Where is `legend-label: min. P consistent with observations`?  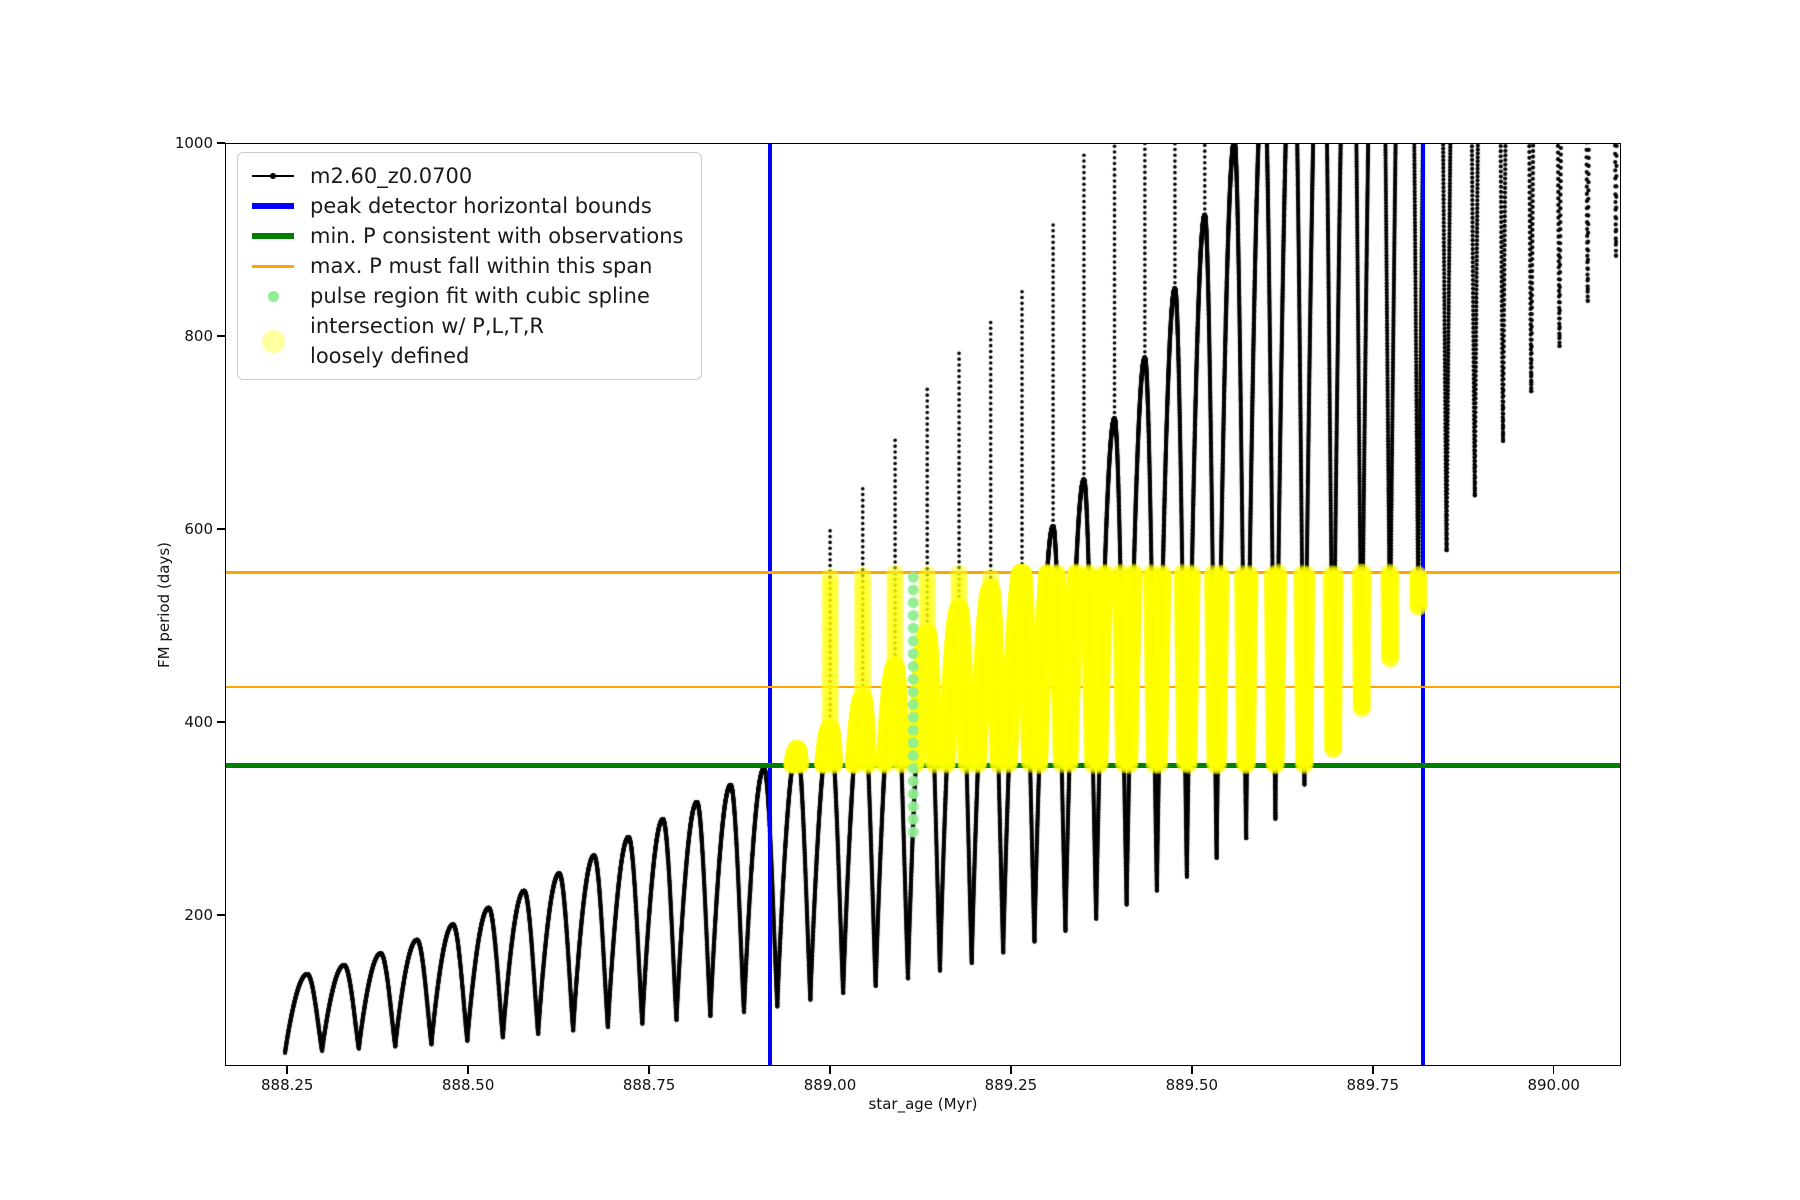 legend-label: min. P consistent with observations is located at coordinates (497, 236).